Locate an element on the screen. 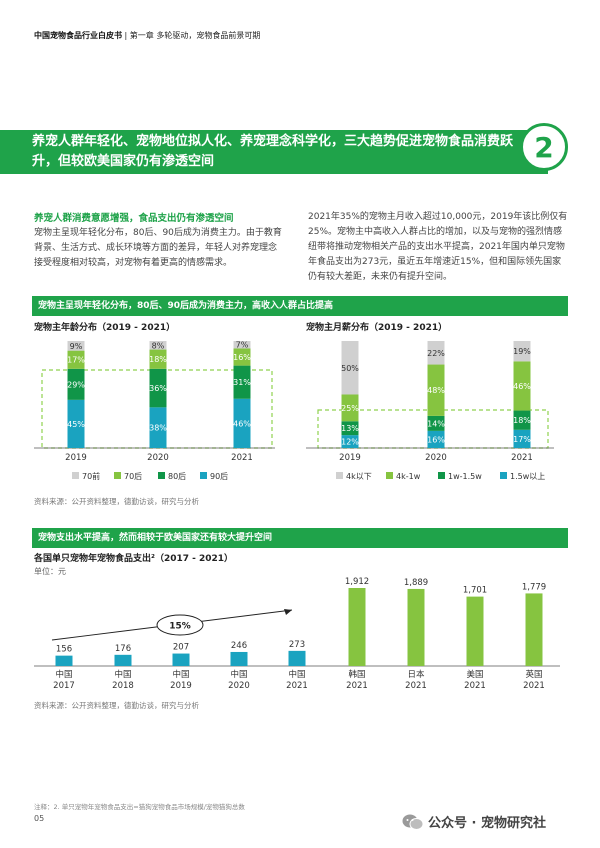  watermark-text: 公众号 · 宠物研究社 is located at coordinates (487, 823).